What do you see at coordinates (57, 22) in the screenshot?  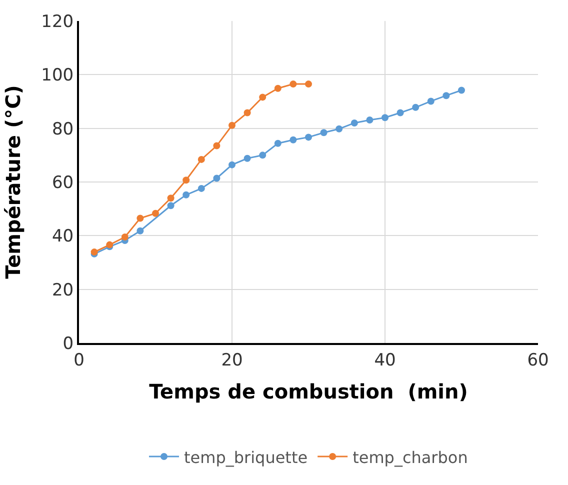 I see `y-tick-label: 120` at bounding box center [57, 22].